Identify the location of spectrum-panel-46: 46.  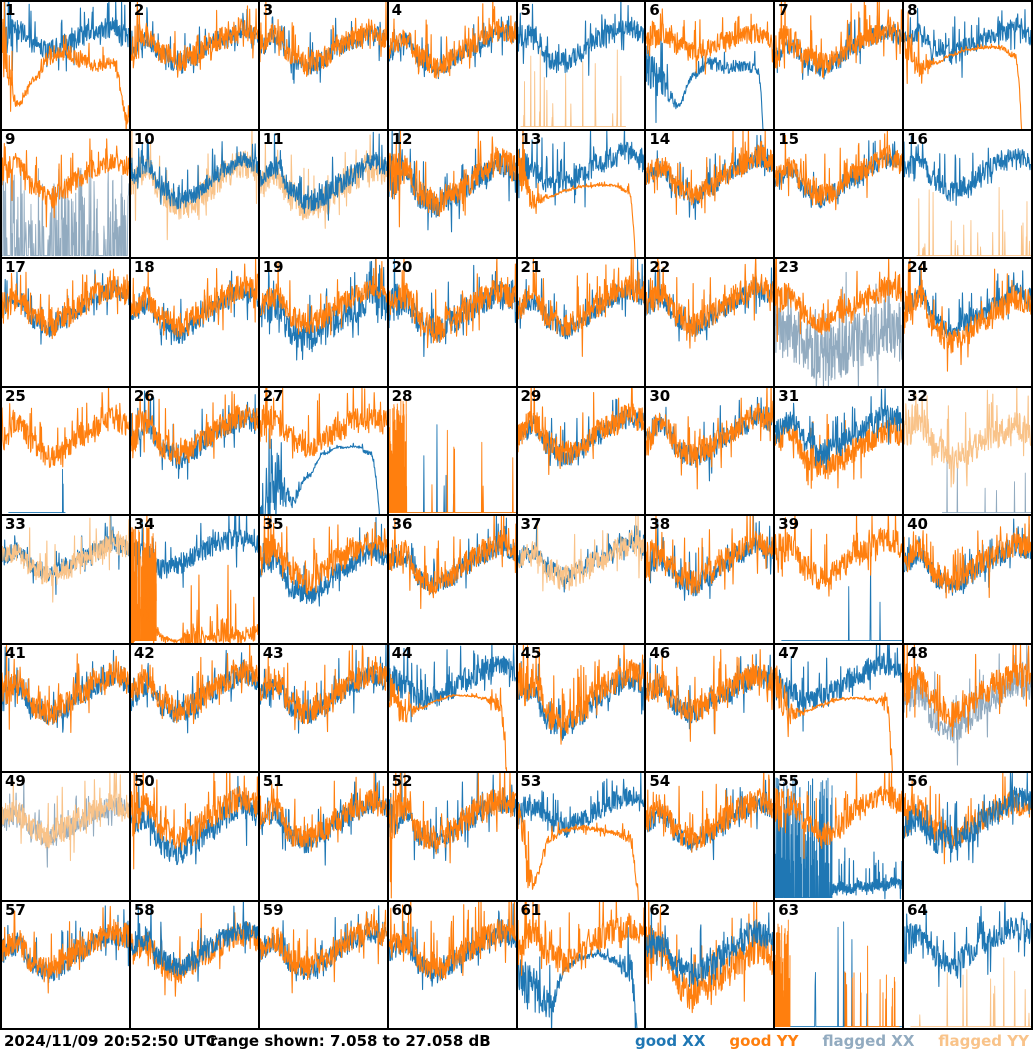
(710, 707).